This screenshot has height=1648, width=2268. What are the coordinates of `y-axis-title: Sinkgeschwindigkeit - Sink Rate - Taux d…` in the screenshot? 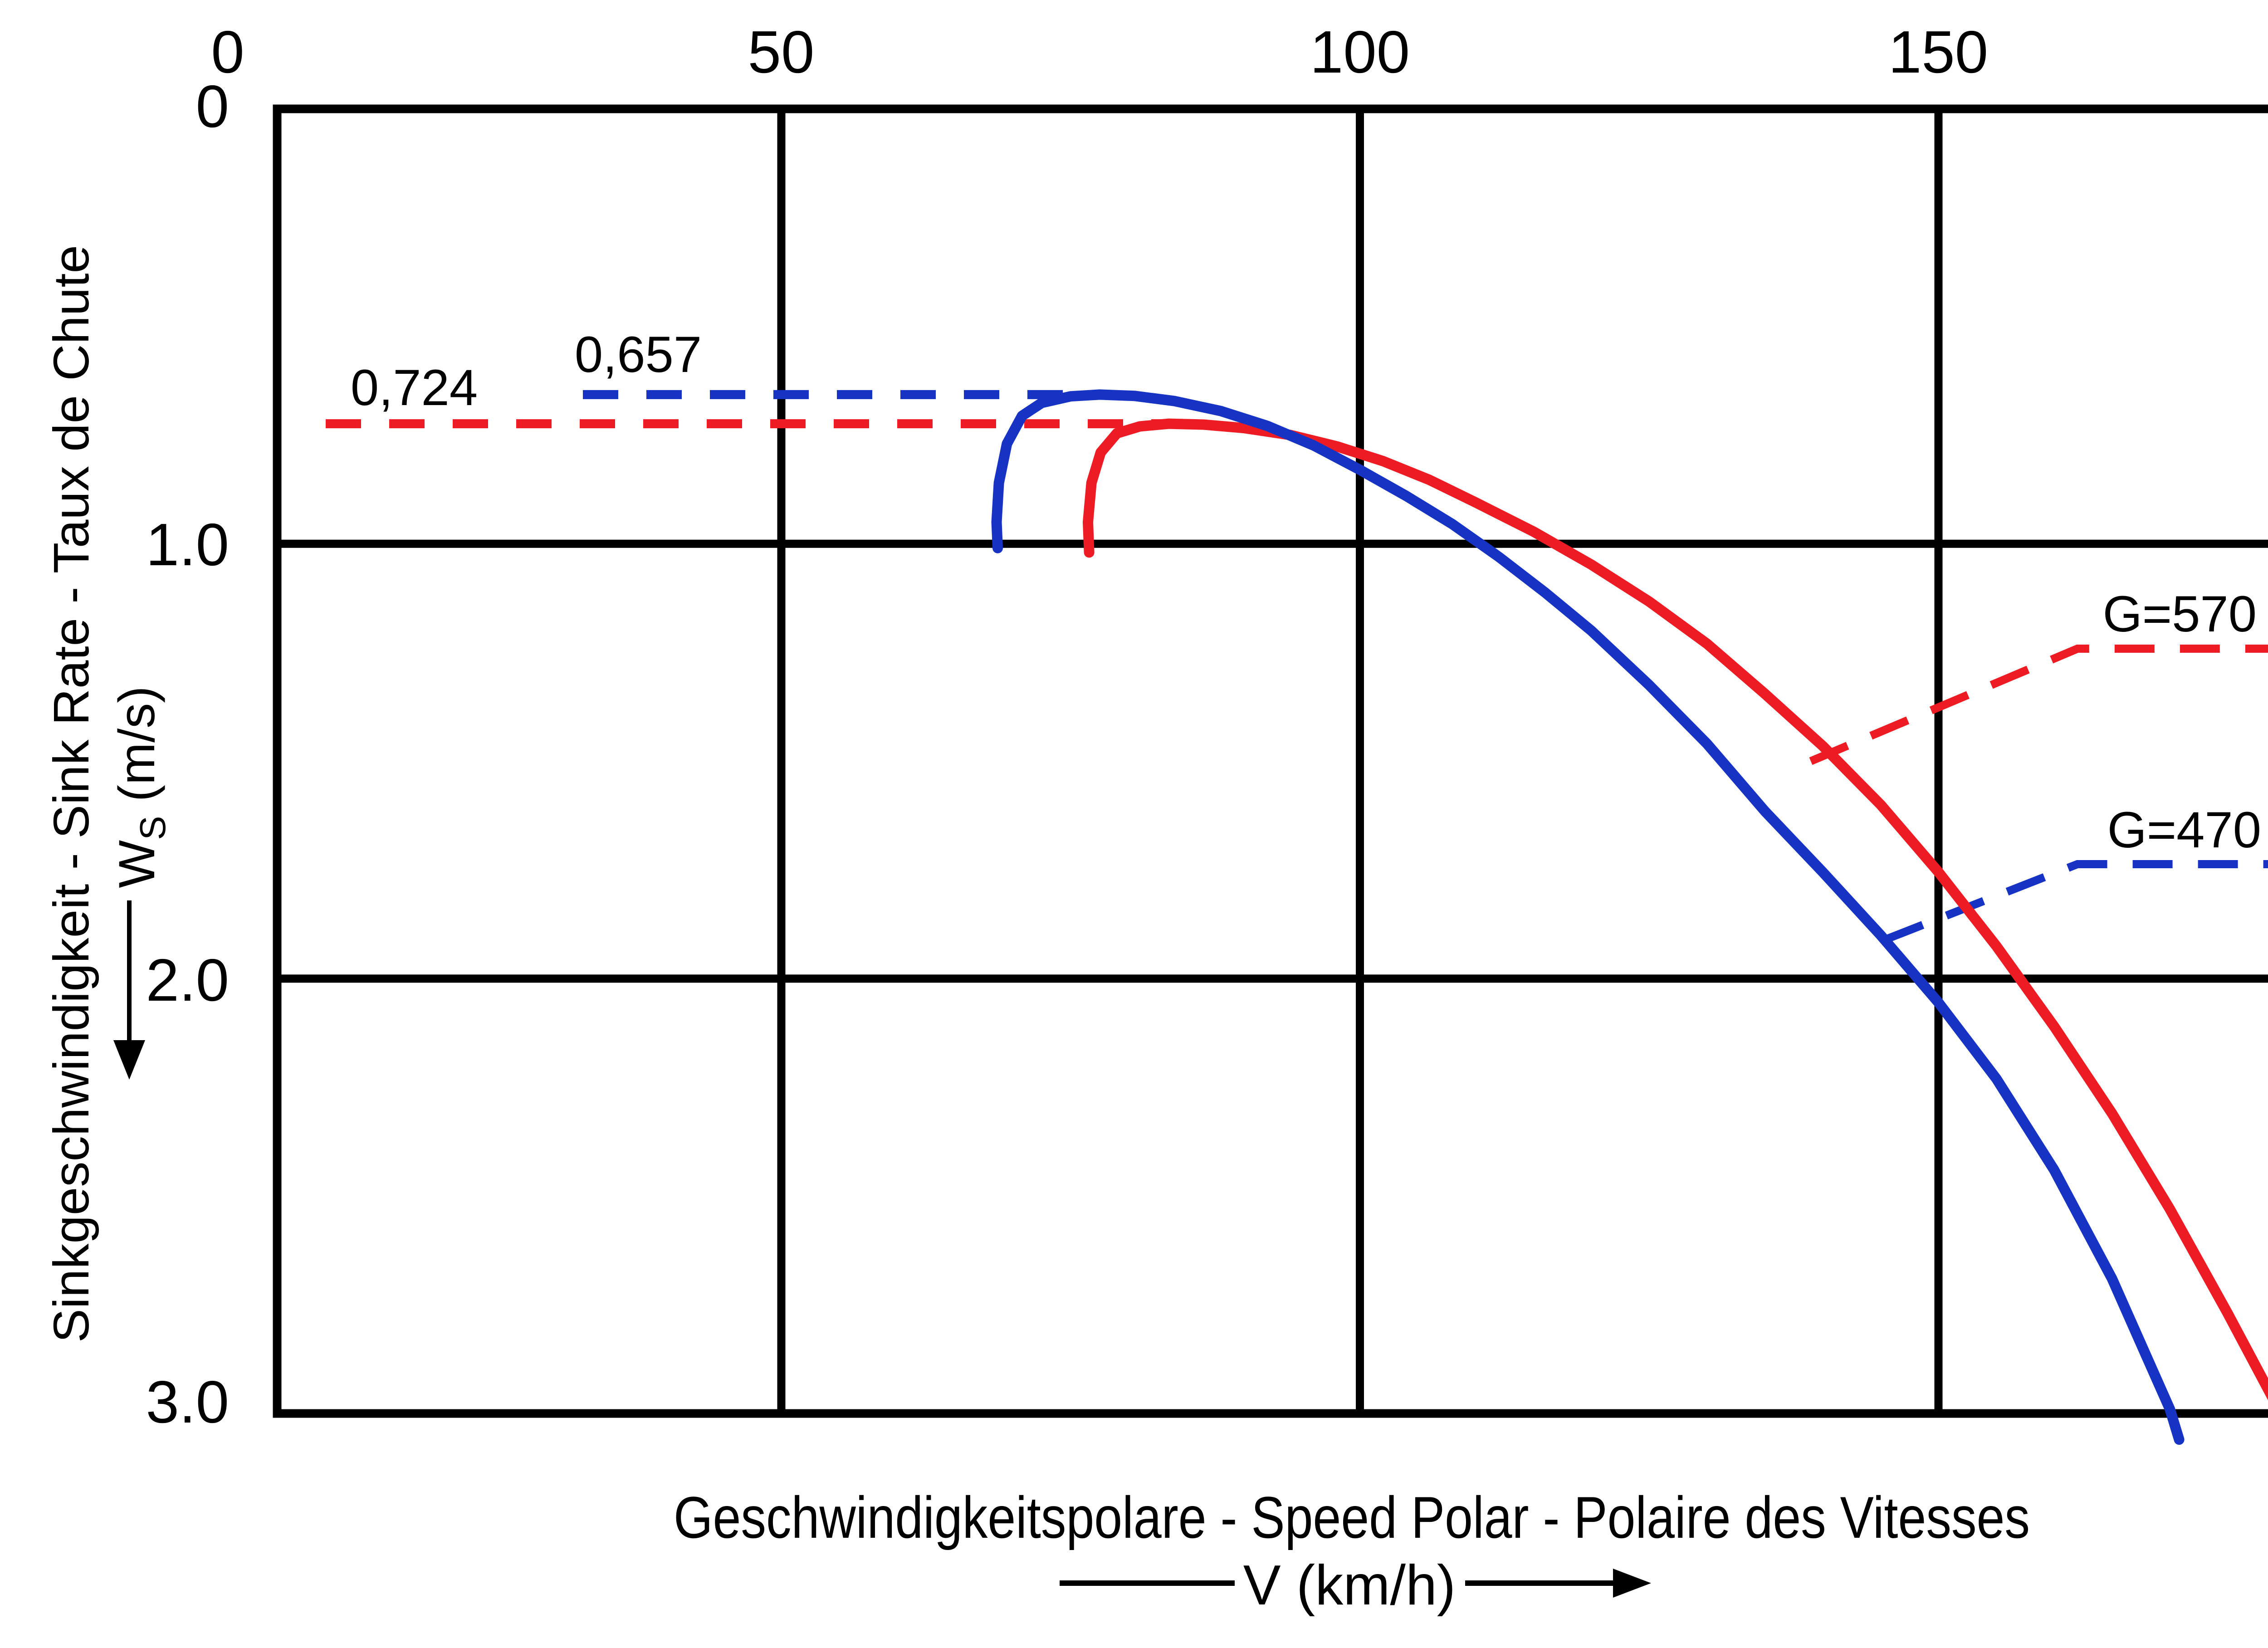 It's located at (72, 794).